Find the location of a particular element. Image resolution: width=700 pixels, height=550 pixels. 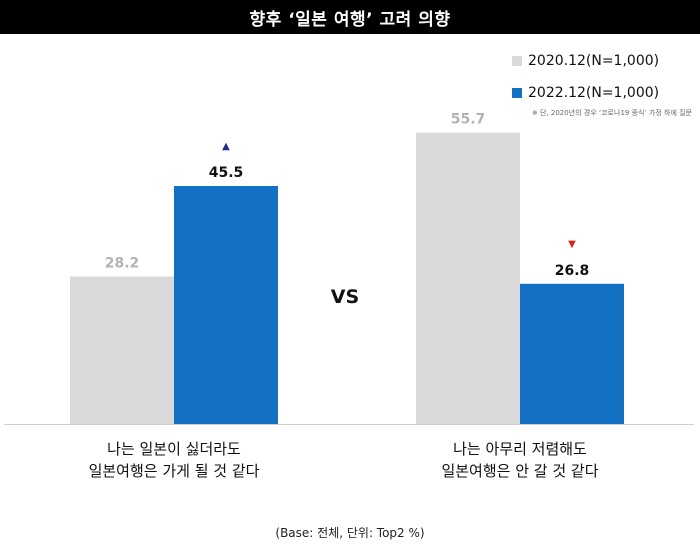

chart-title: 향후 ‘일본 여행’ 고려 의향 is located at coordinates (350, 17).